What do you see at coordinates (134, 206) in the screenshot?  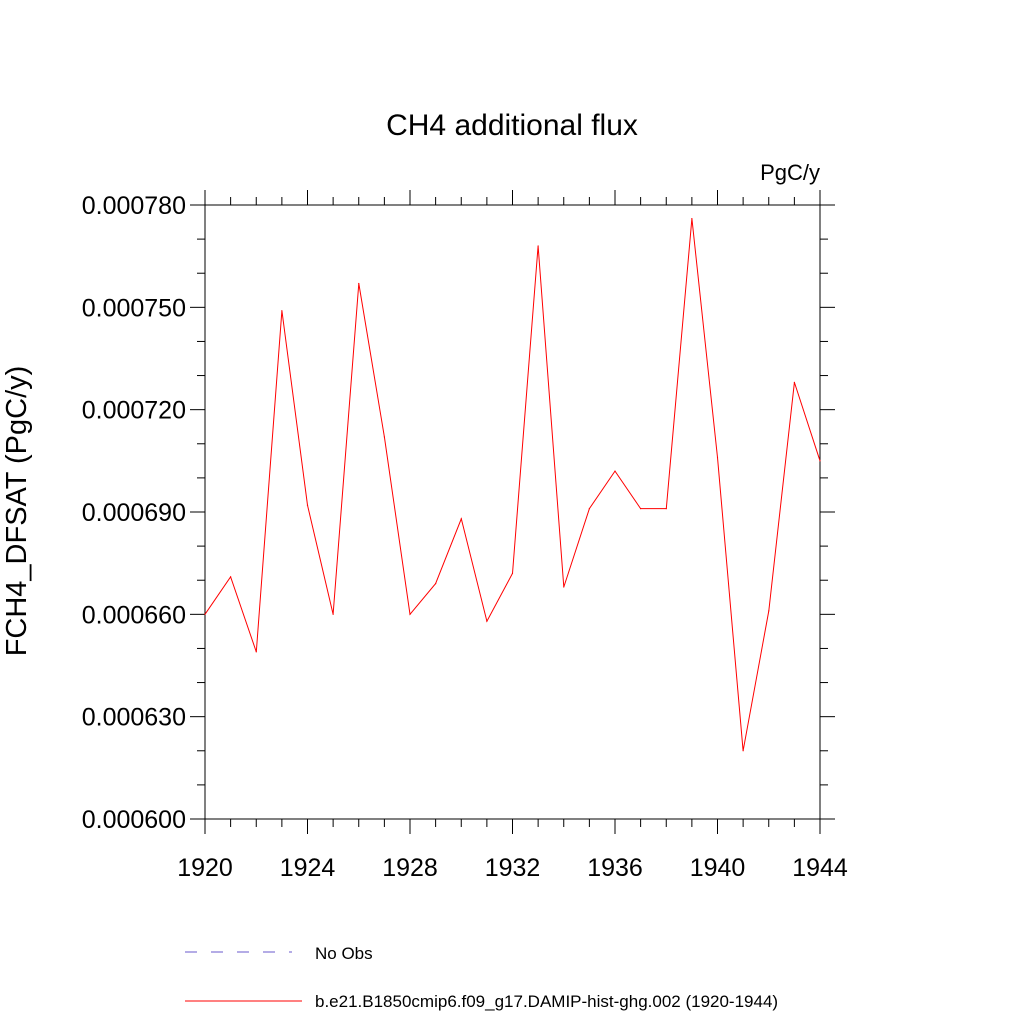 I see `y-tick-label: 0.000780` at bounding box center [134, 206].